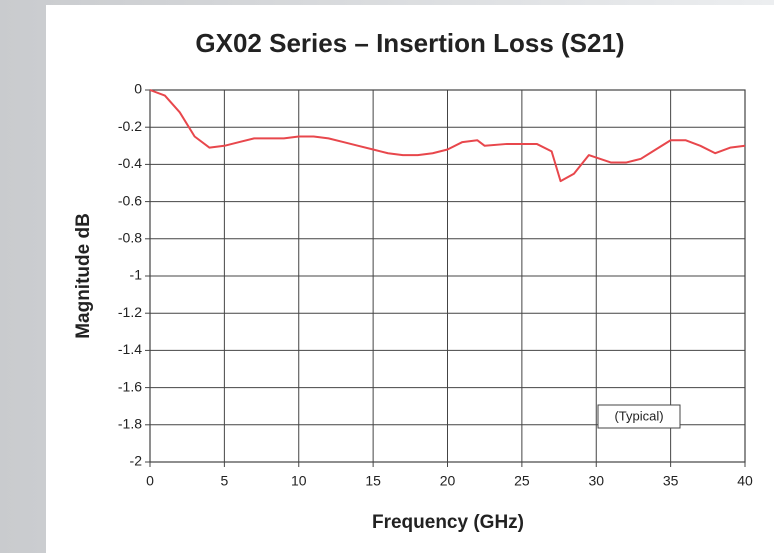 Image resolution: width=774 pixels, height=553 pixels. I want to click on y-tick-label: -0.4, so click(130, 163).